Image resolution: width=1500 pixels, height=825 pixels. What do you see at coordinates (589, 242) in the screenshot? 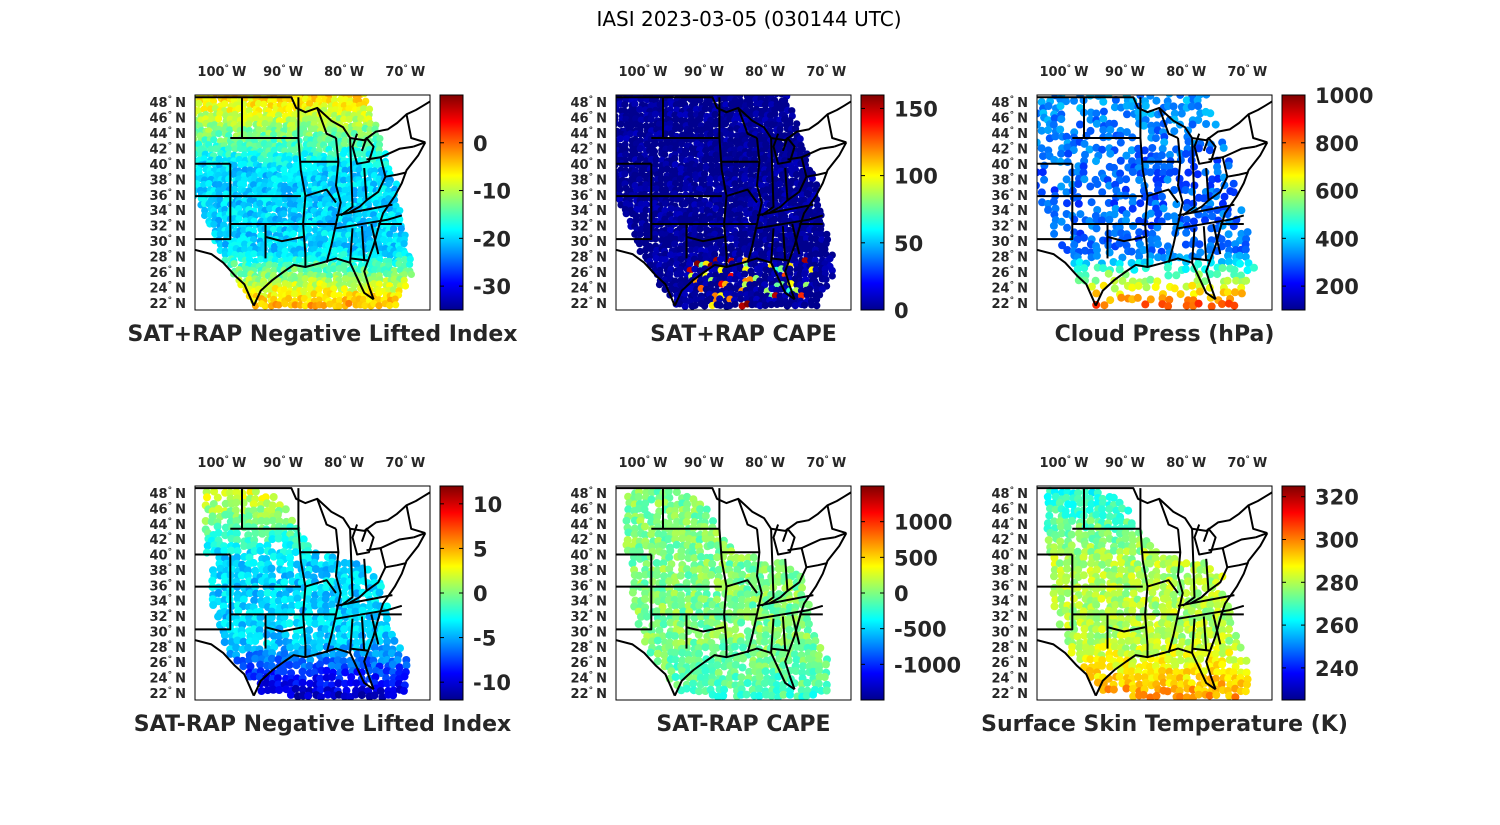
I see `lat-tick-label: 30° N` at bounding box center [589, 242].